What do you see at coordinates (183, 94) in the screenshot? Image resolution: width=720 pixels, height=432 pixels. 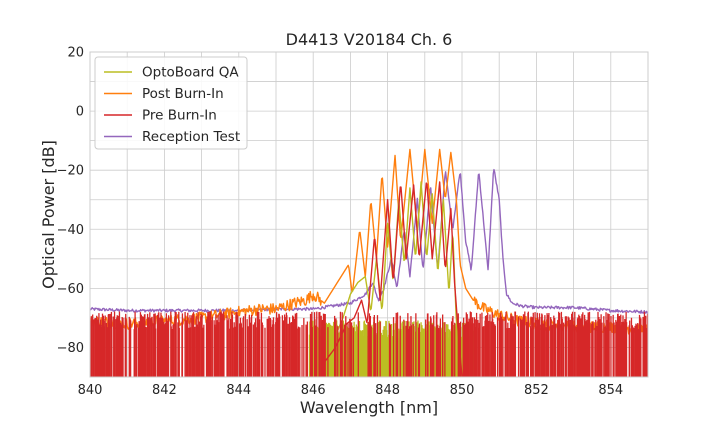 I see `legend-label: Post Burn-In` at bounding box center [183, 94].